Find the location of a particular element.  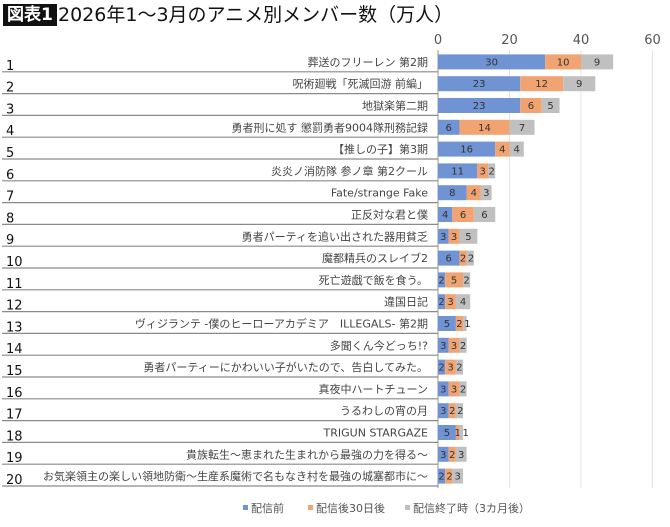

category-label: 違国日記 is located at coordinates (406, 302).